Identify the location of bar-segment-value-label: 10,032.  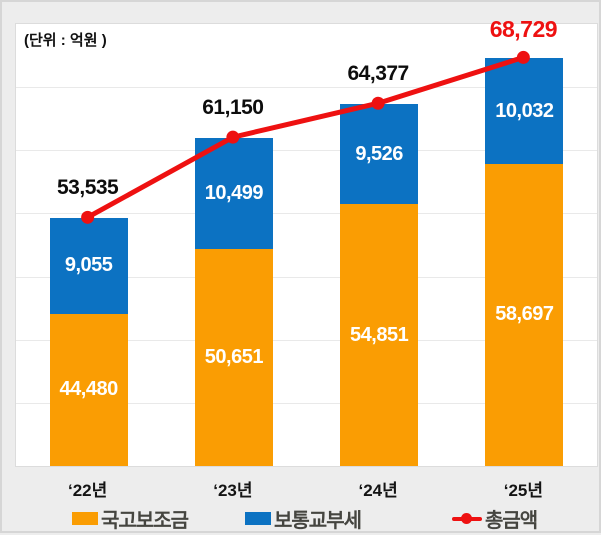
(524, 110).